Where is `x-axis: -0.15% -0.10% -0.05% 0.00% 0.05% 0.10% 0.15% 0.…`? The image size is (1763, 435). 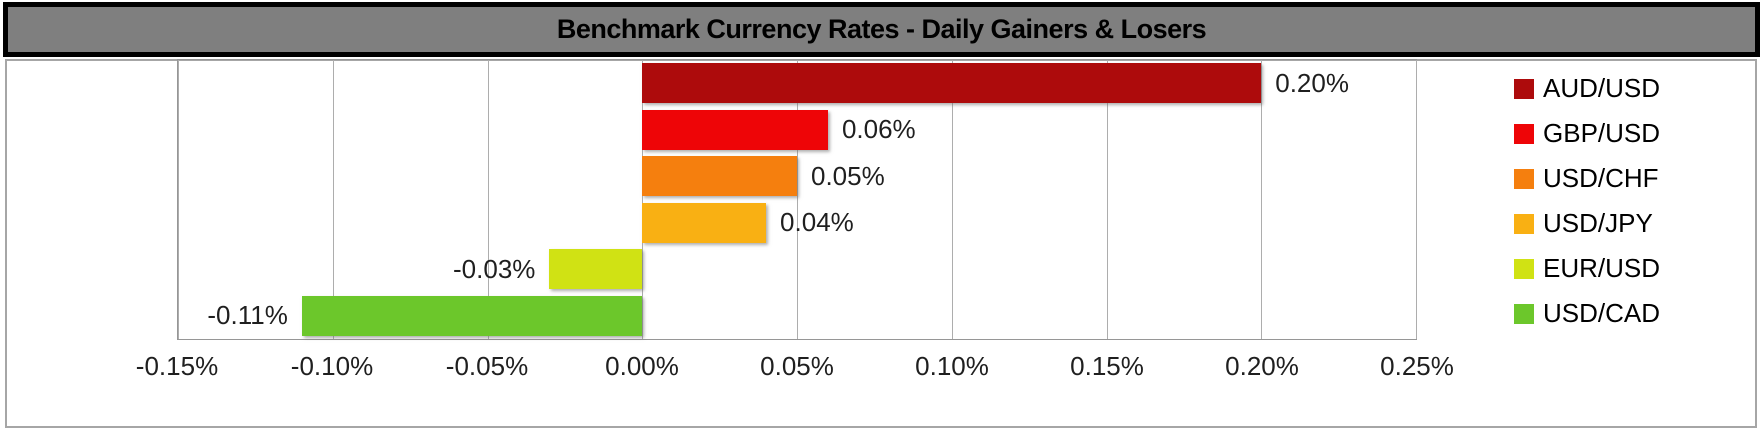 x-axis: -0.15% -0.10% -0.05% 0.00% 0.05% 0.10% 0.15% 0.… is located at coordinates (795, 367).